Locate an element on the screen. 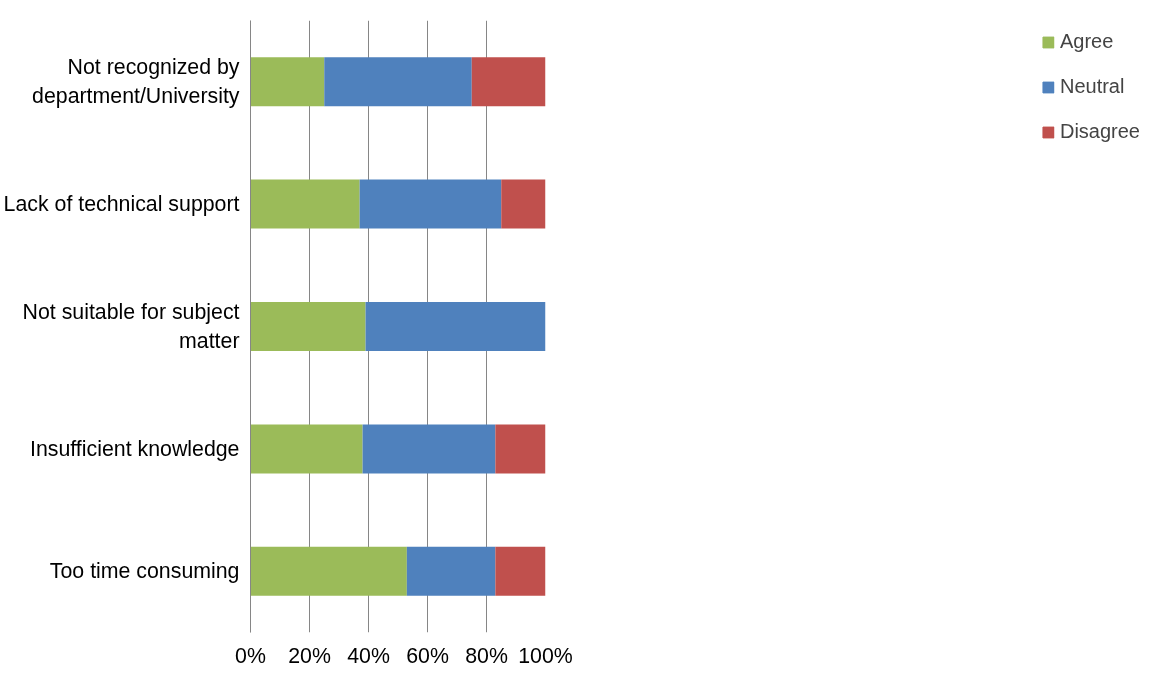  legend-label: Agree is located at coordinates (1086, 41).